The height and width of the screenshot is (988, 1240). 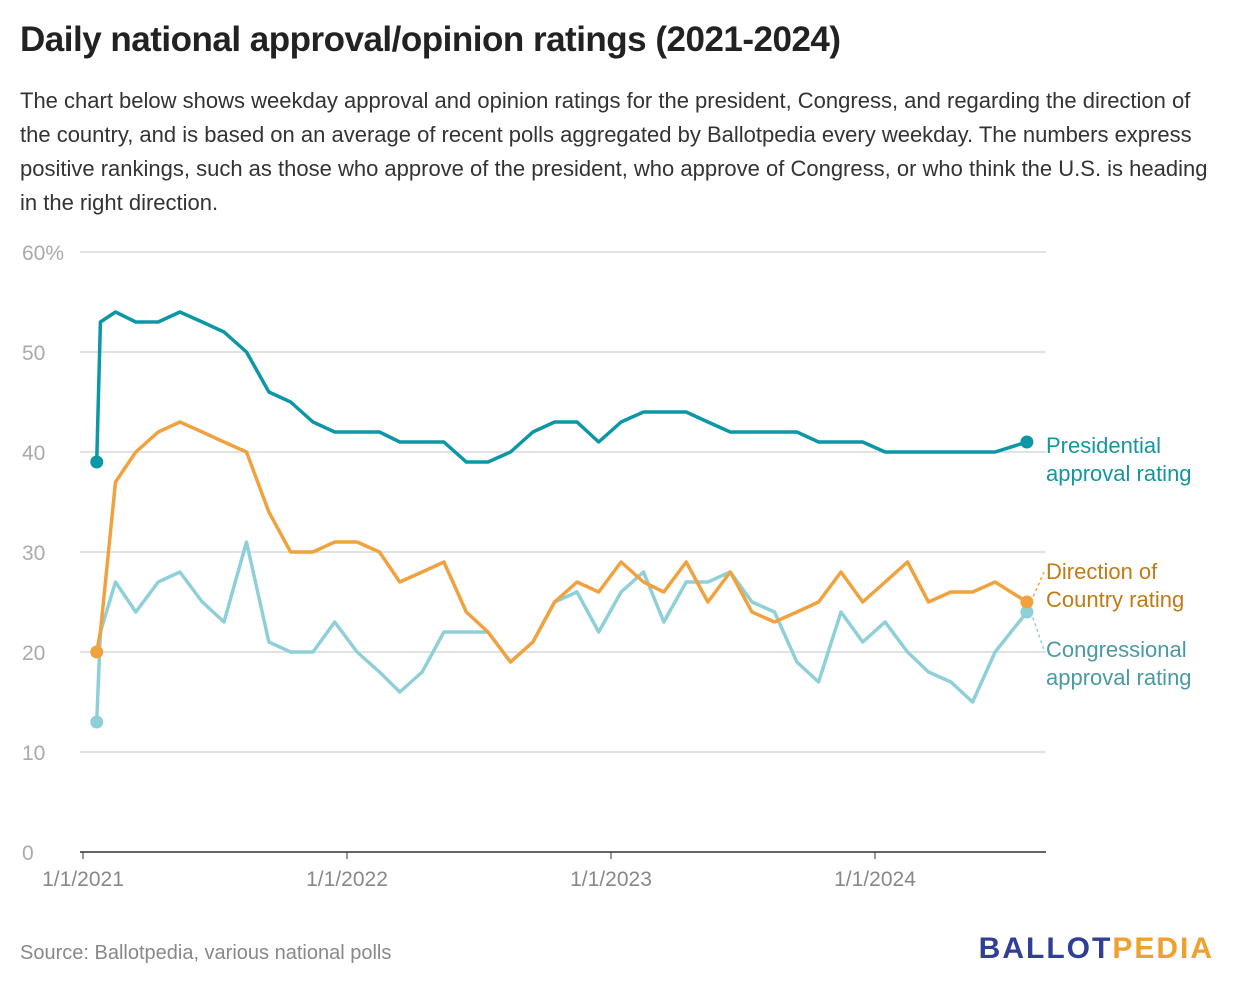 I want to click on y-tick-label: 40, so click(x=33, y=453).